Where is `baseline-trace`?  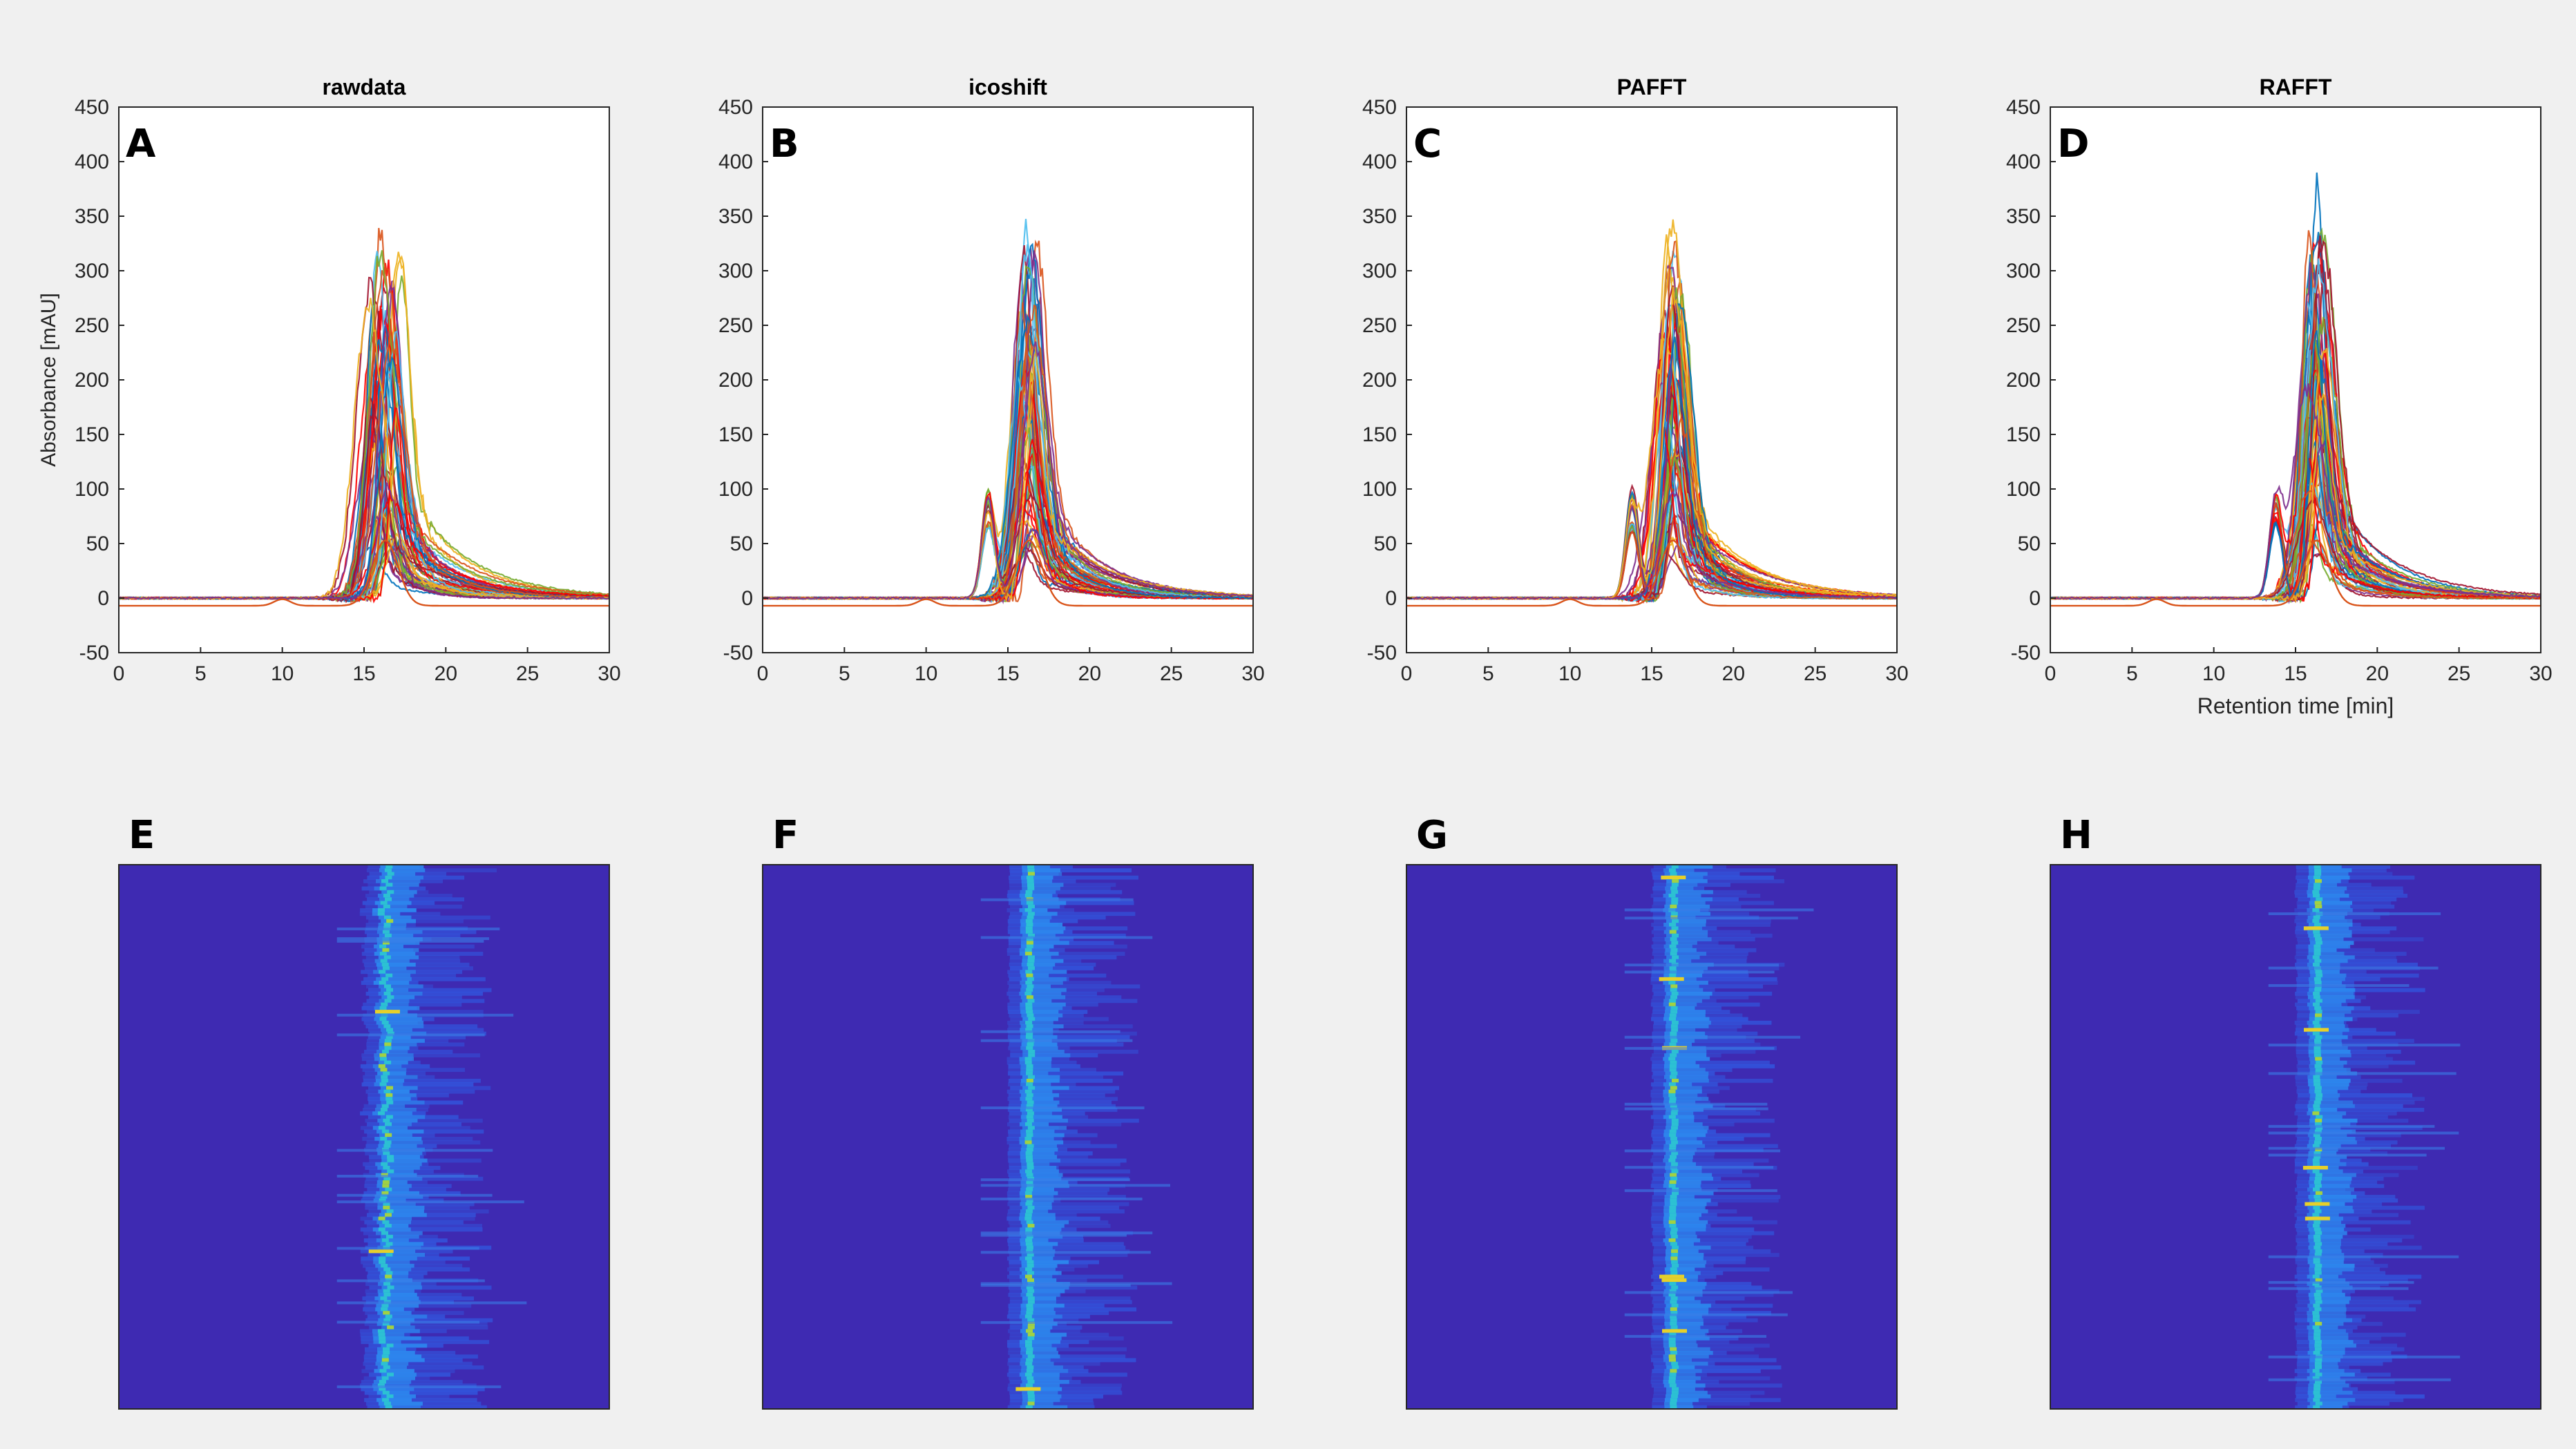
baseline-trace is located at coordinates (1651, 573).